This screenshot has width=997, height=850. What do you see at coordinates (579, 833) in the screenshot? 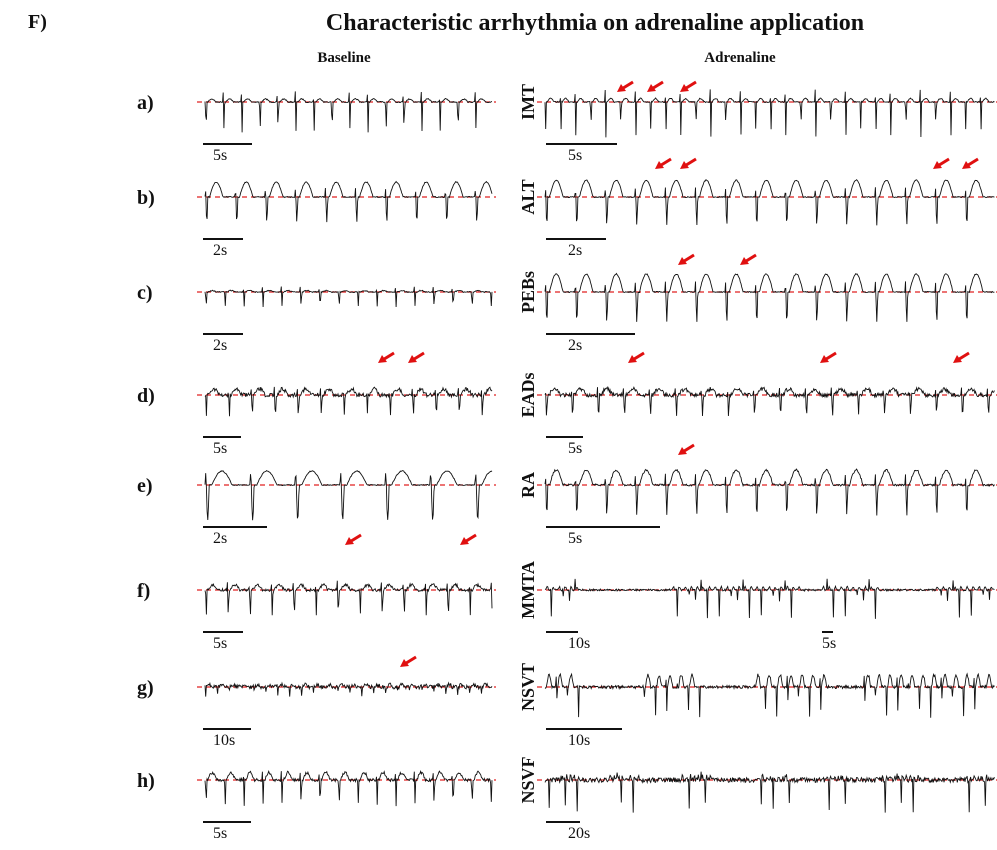
I see `scale-label: 20s` at bounding box center [579, 833].